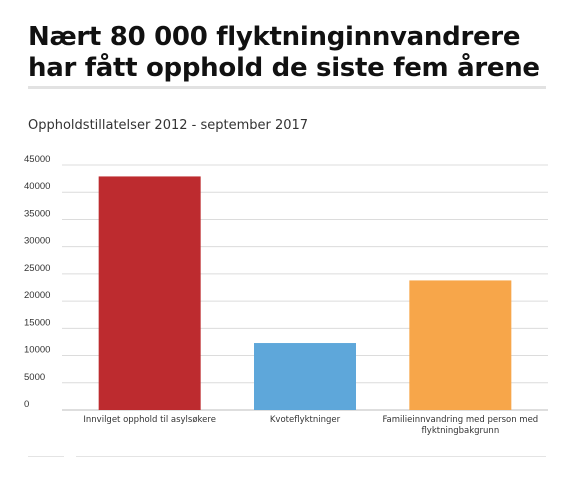 Image resolution: width=566 pixels, height=482 pixels. What do you see at coordinates (34, 377) in the screenshot?
I see `y-tick-label-5000: 5000` at bounding box center [34, 377].